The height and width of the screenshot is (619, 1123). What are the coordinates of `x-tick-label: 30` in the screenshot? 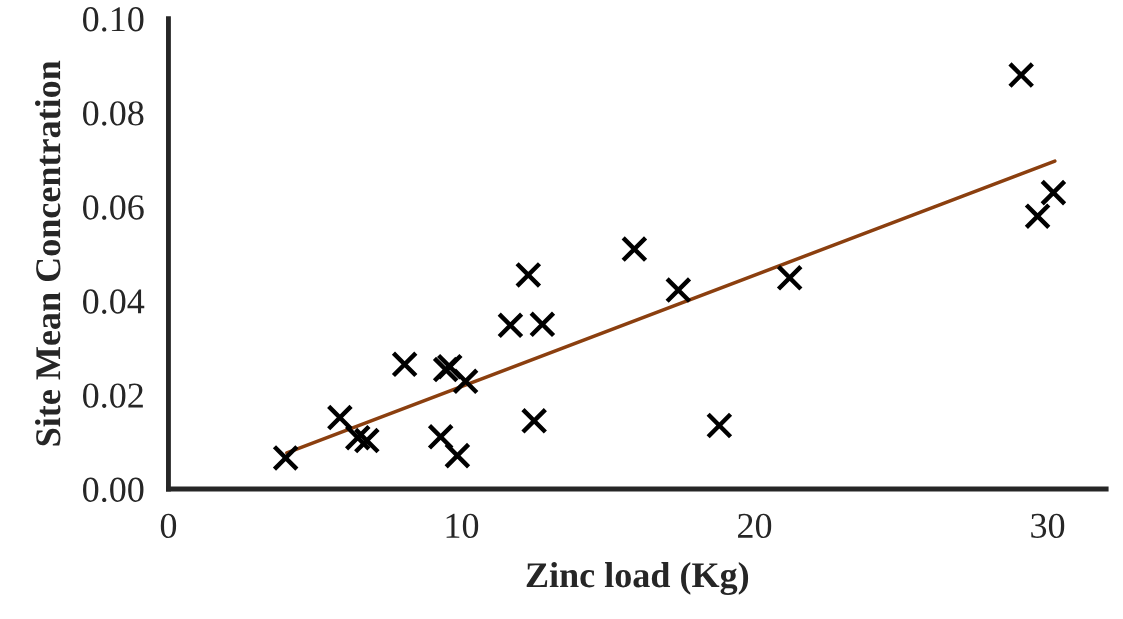 It's located at (1048, 526).